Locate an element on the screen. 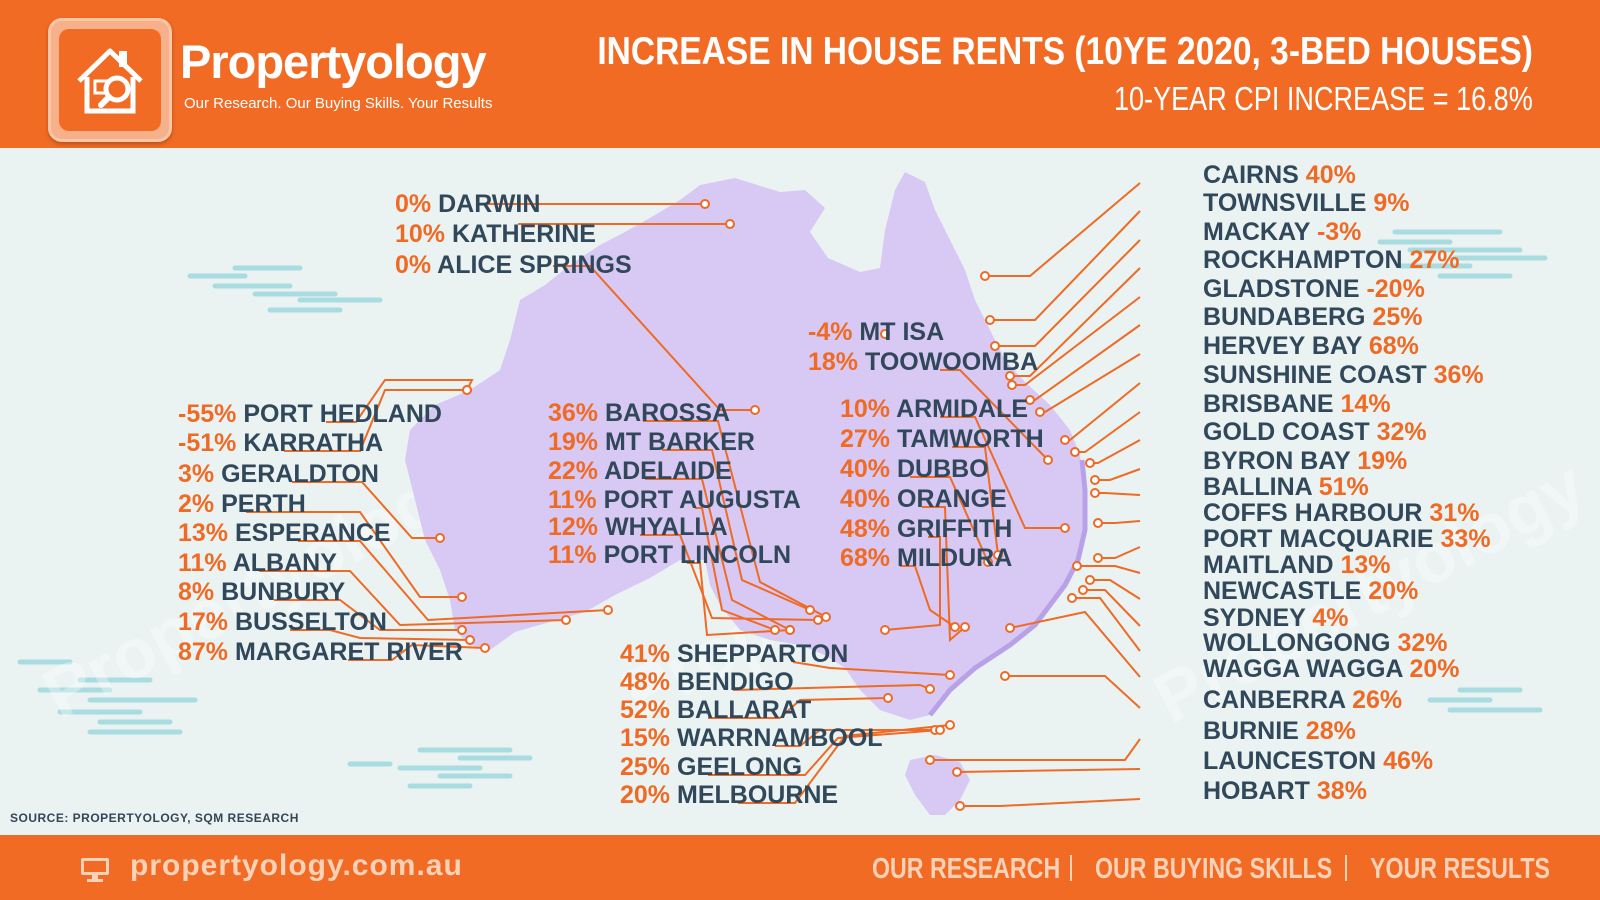 Image resolution: width=1600 pixels, height=900 pixels. connector-sunshine-coast is located at coordinates (1103, 411).